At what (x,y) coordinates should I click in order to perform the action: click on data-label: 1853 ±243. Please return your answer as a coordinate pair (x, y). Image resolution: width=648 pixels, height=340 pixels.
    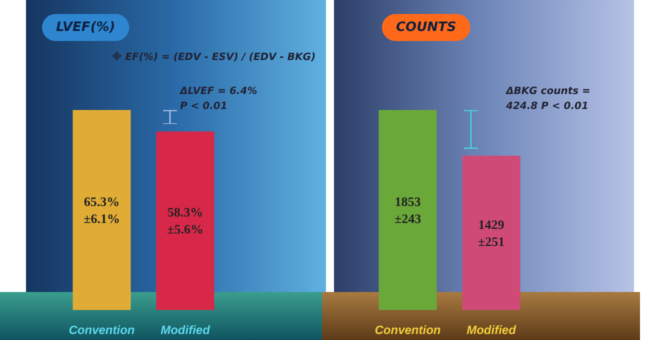
    Looking at the image, I should click on (408, 210).